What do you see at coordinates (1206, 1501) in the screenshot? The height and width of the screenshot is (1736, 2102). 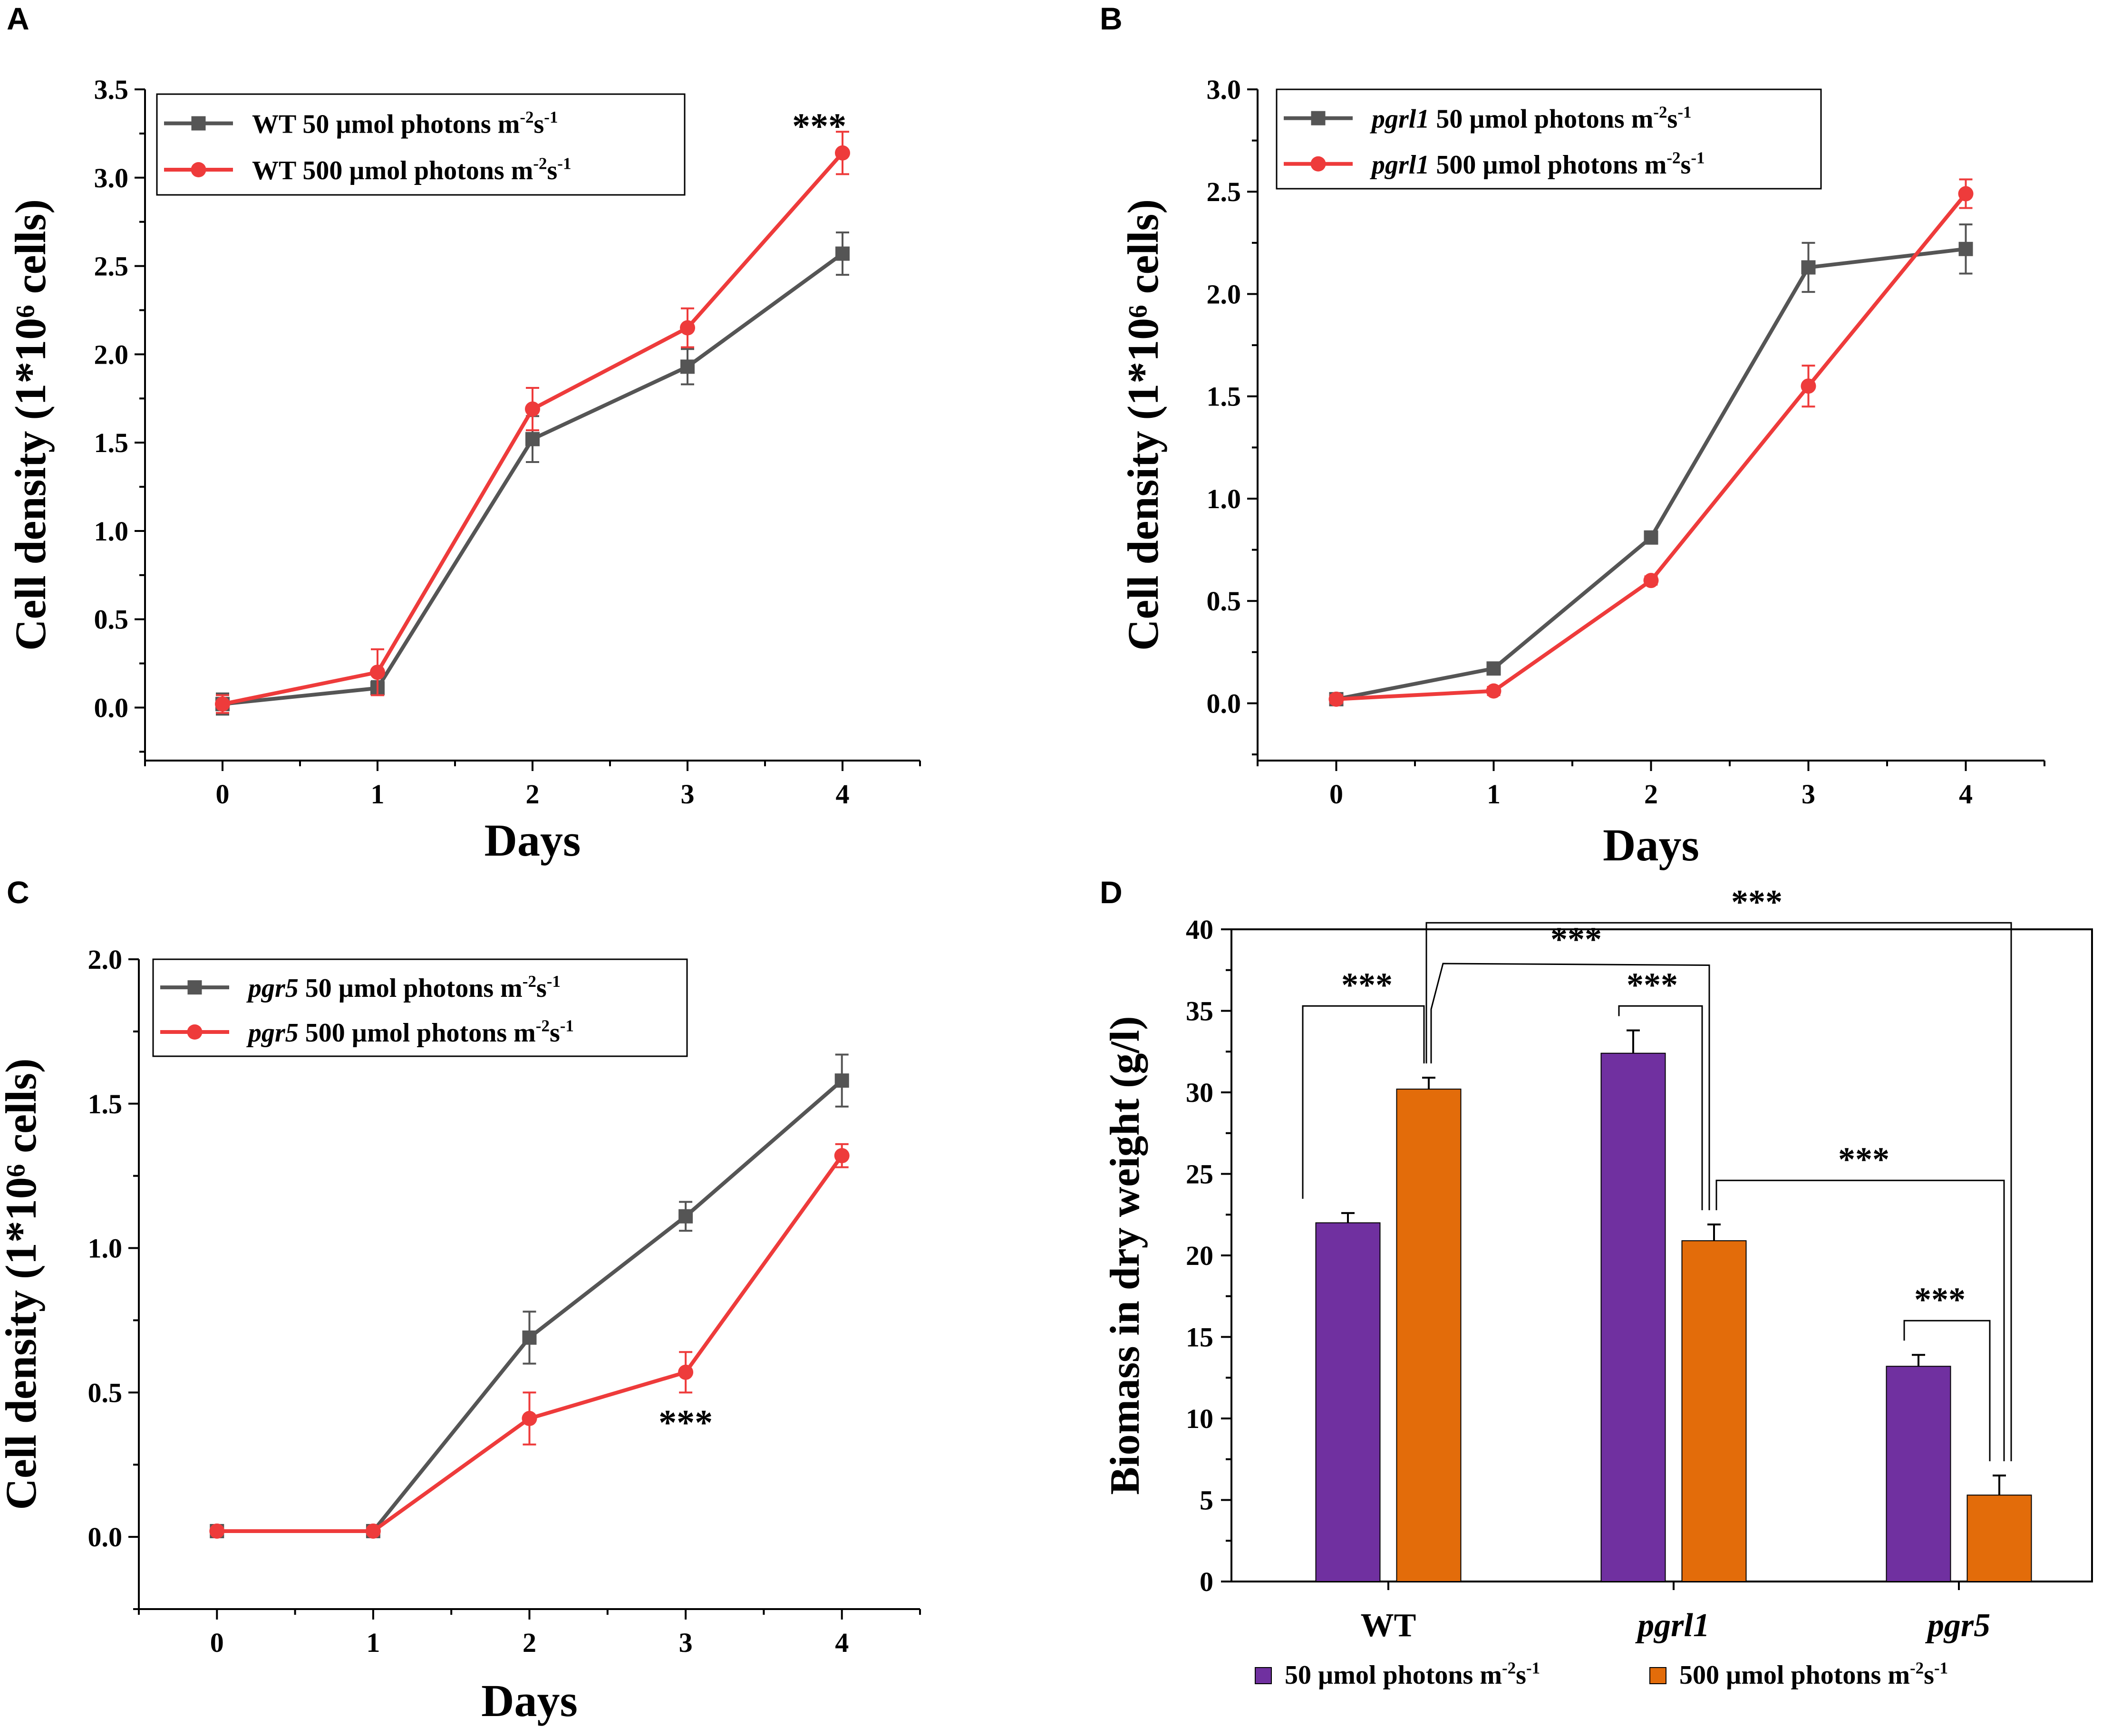 I see `y-tick-label: 5` at bounding box center [1206, 1501].